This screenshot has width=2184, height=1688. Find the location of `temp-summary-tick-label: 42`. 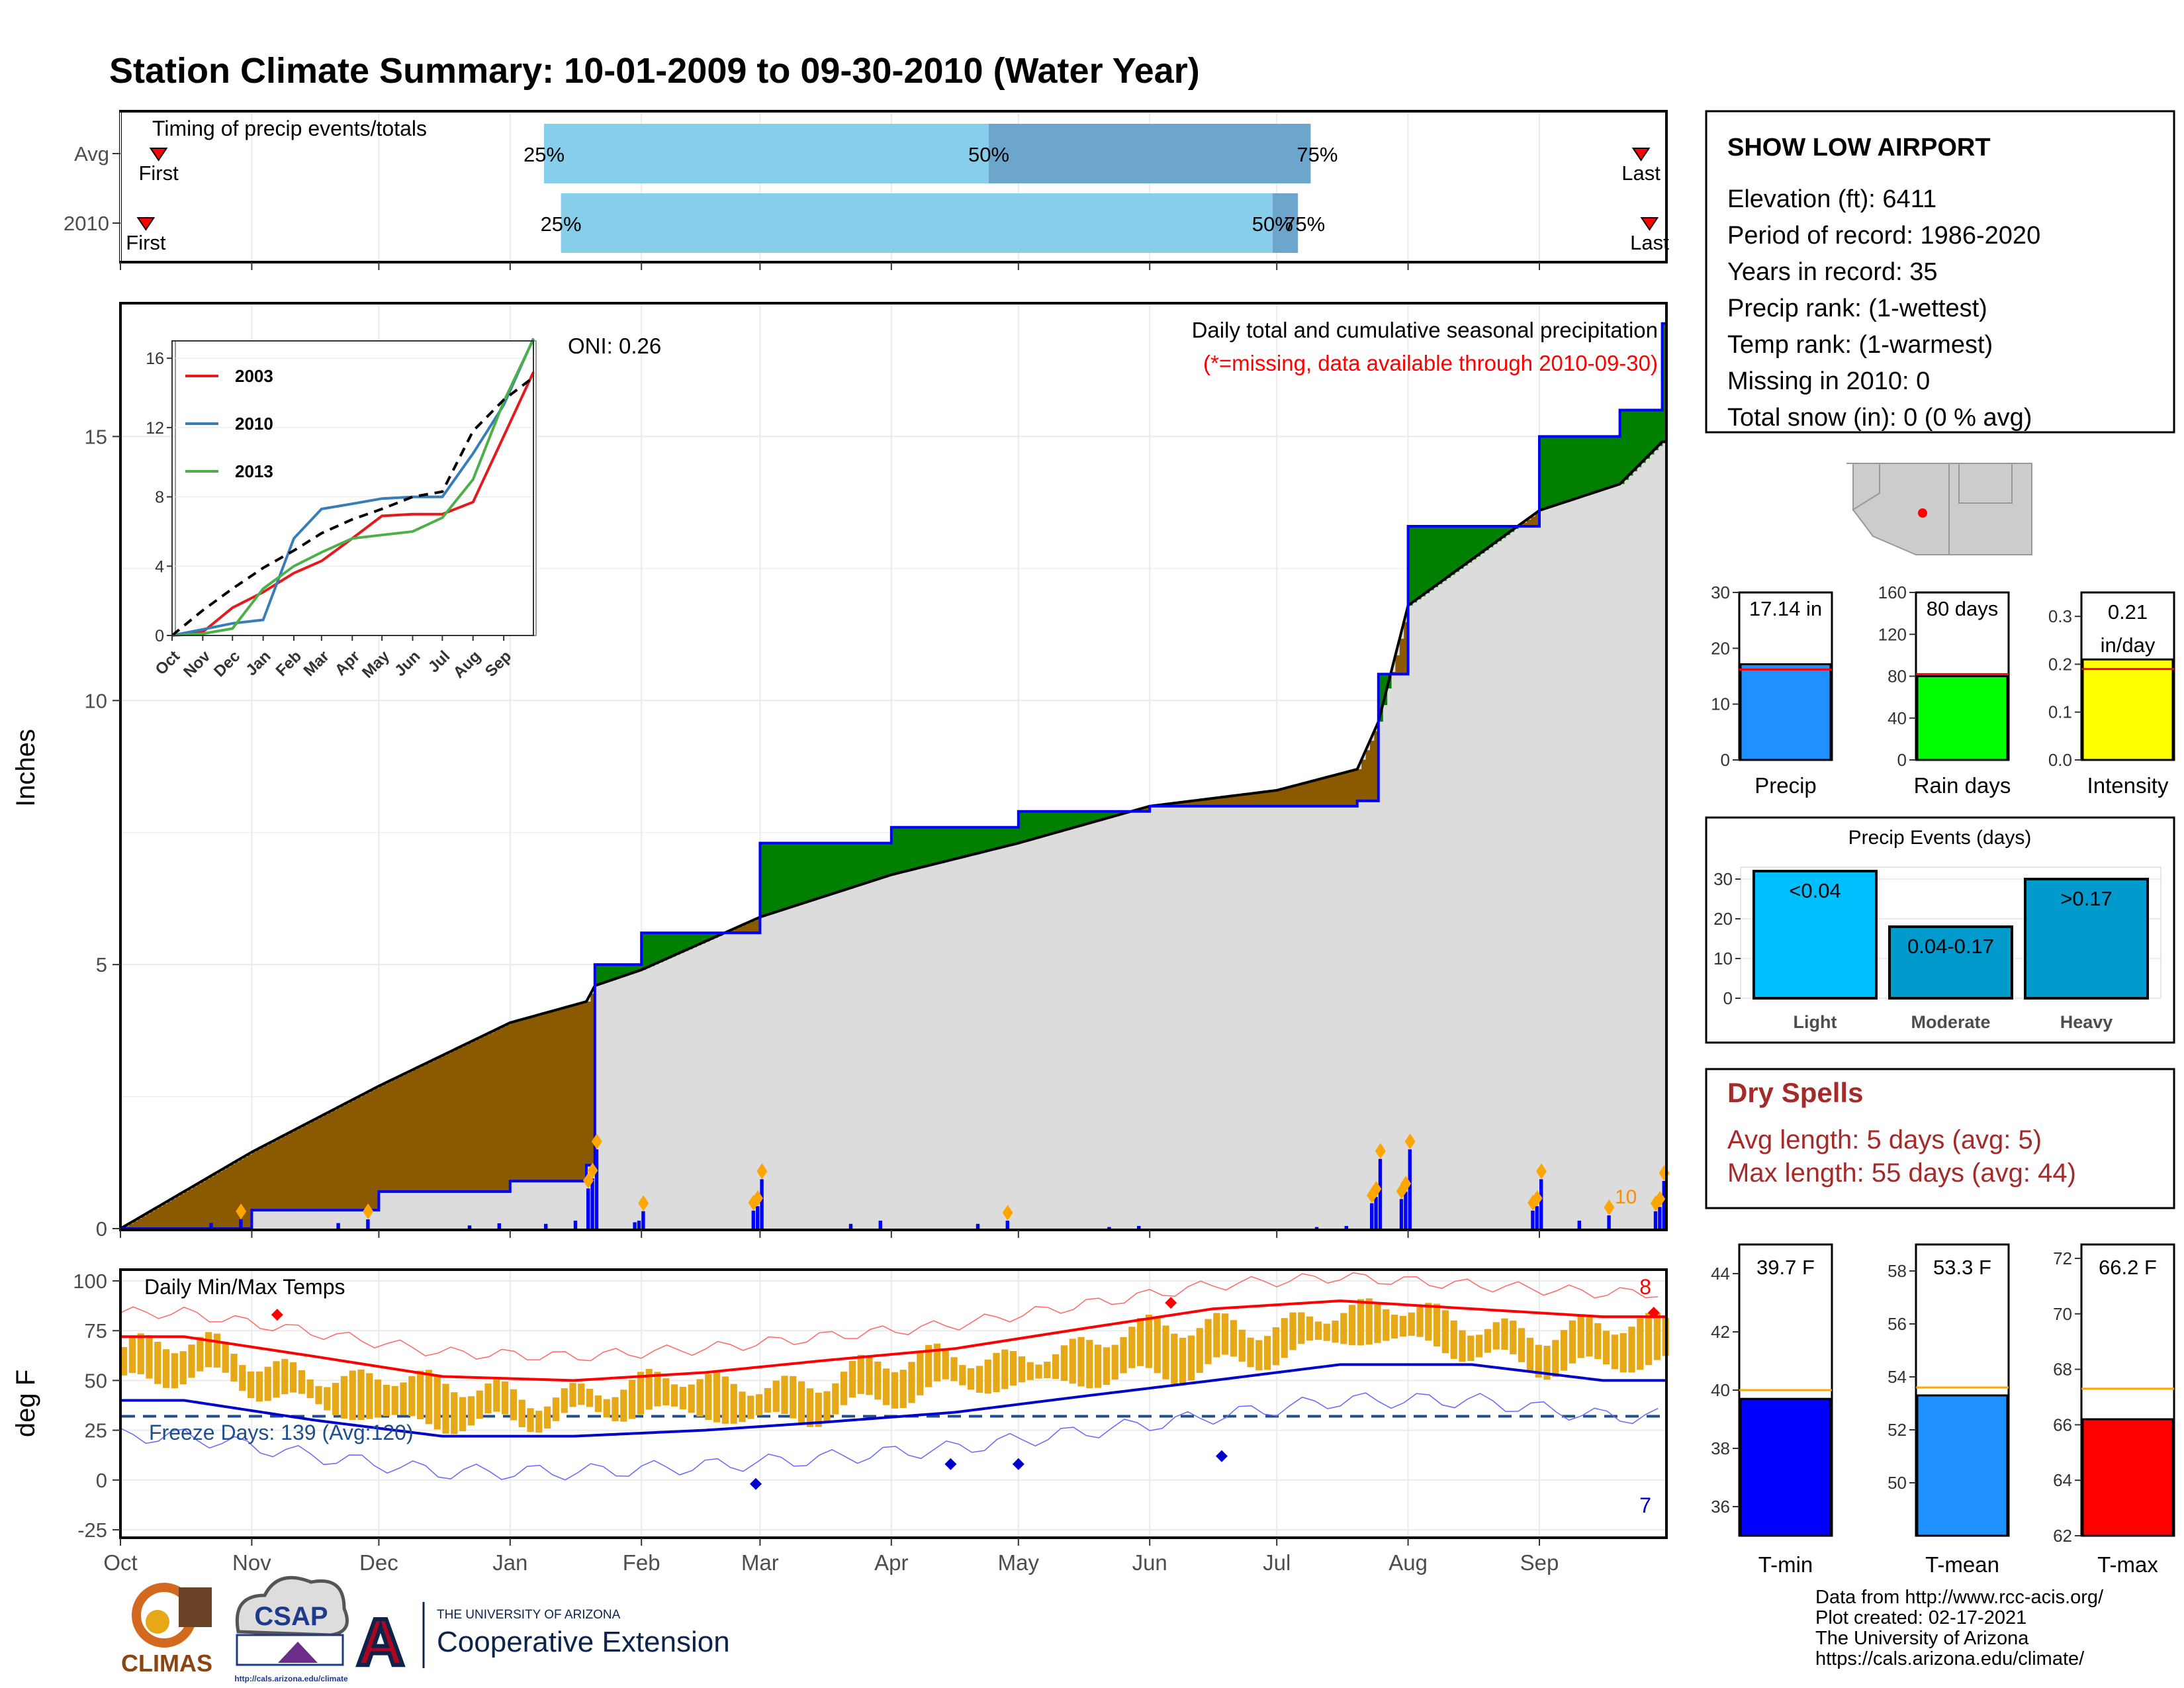

temp-summary-tick-label: 42 is located at coordinates (1720, 1332).